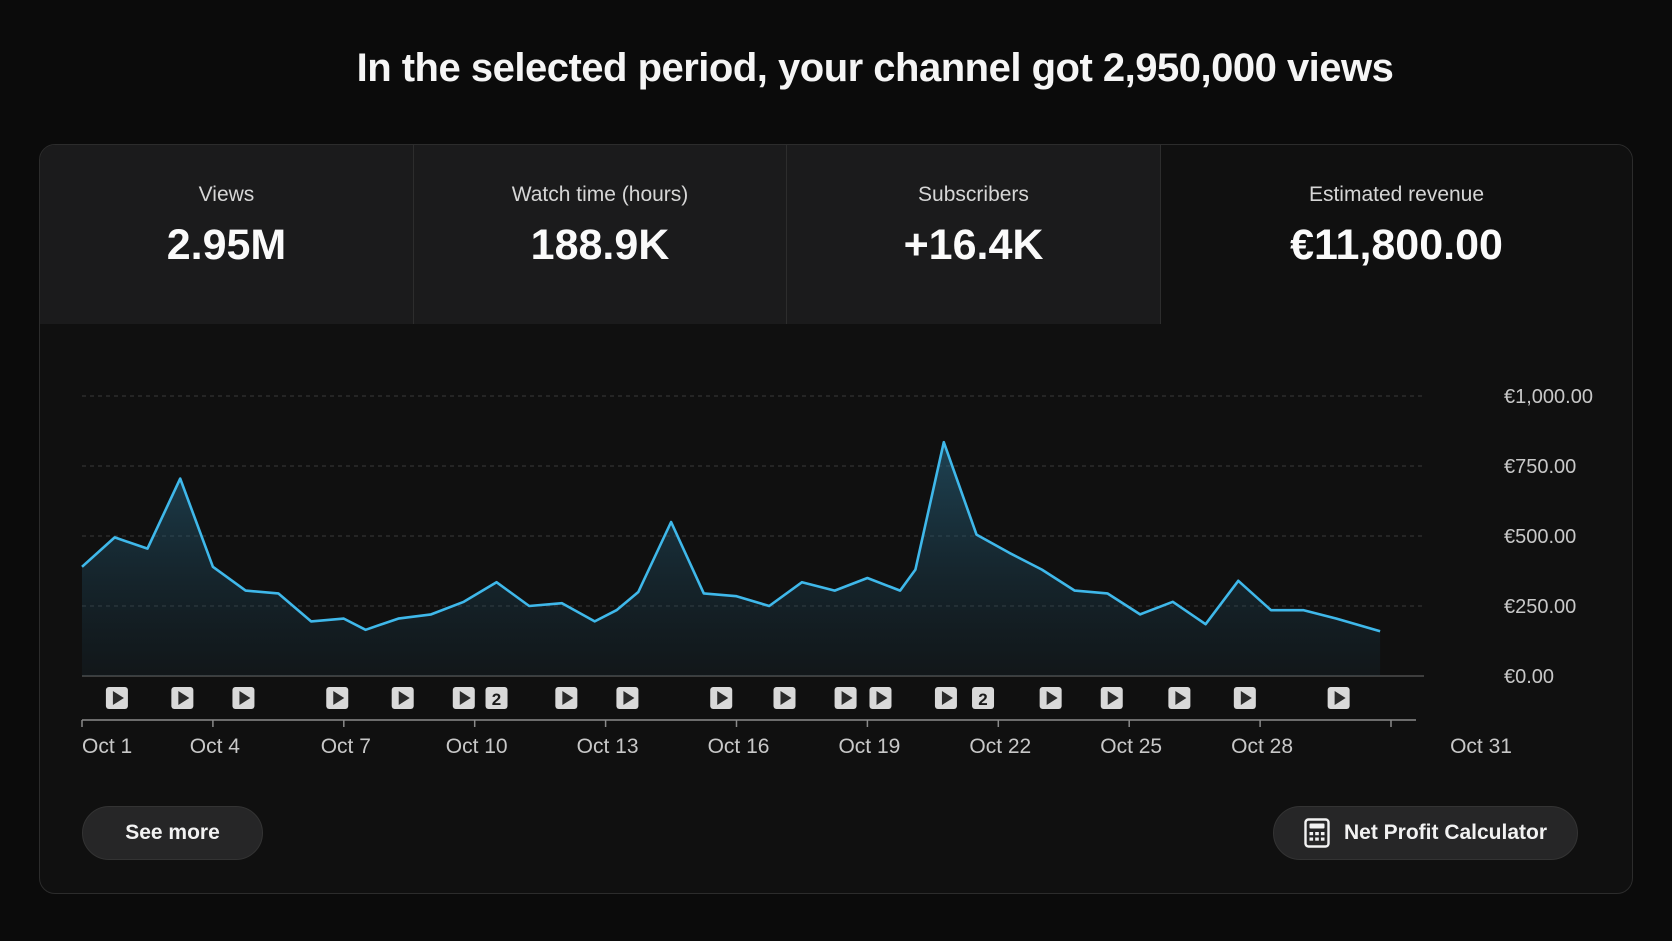 The width and height of the screenshot is (1672, 941). What do you see at coordinates (107, 746) in the screenshot?
I see `x-tick-label: Oct 1` at bounding box center [107, 746].